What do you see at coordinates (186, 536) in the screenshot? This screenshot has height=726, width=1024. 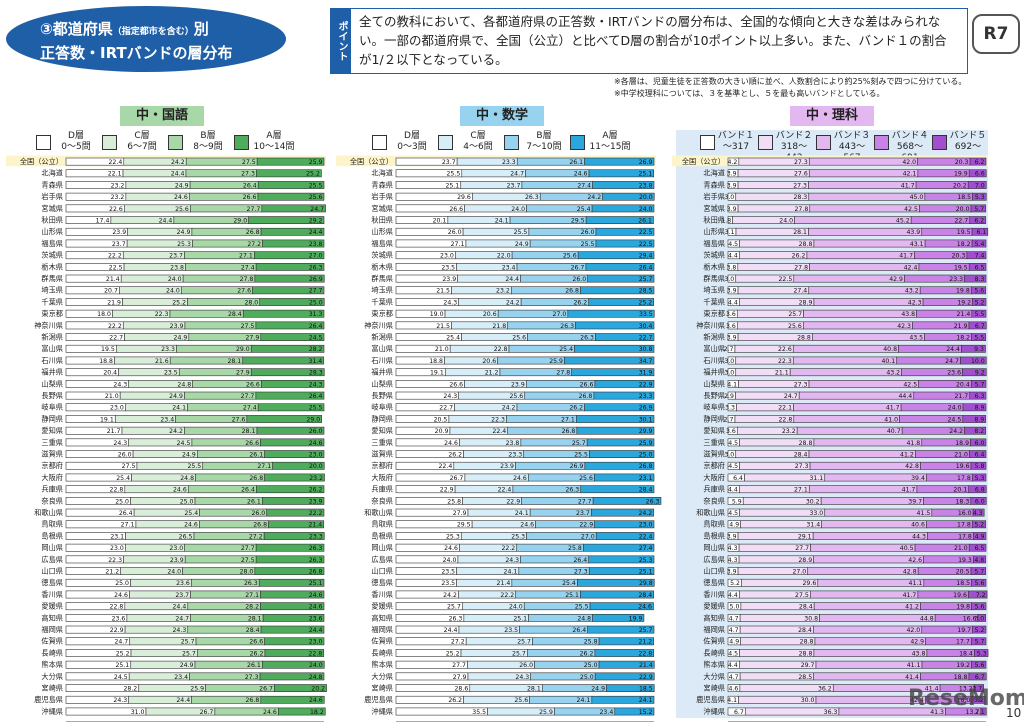 I see `data-label: 26.5` at bounding box center [186, 536].